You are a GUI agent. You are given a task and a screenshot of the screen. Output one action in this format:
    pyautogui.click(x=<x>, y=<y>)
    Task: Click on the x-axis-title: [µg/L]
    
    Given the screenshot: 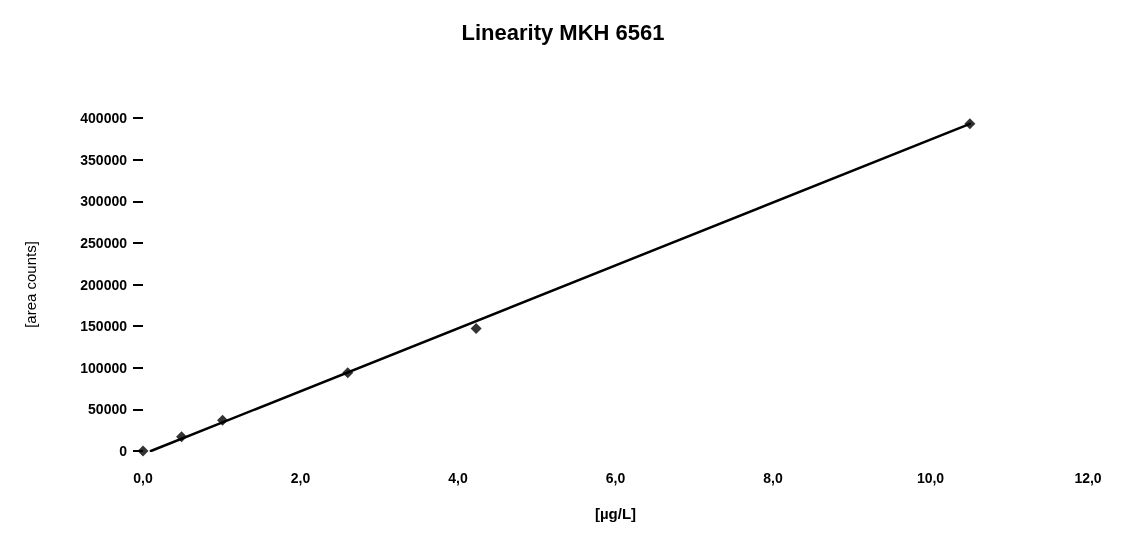 What is the action you would take?
    pyautogui.click(x=615, y=513)
    